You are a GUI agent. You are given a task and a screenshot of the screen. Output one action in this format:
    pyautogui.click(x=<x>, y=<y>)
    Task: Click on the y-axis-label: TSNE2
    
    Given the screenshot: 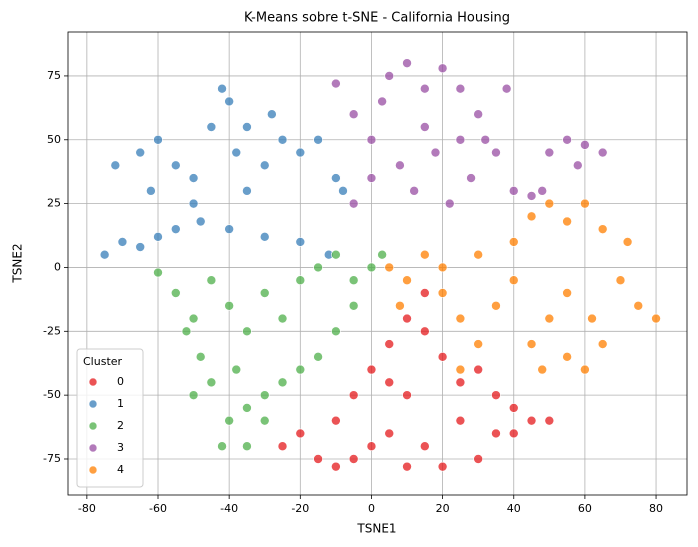 What is the action you would take?
    pyautogui.click(x=18, y=263)
    